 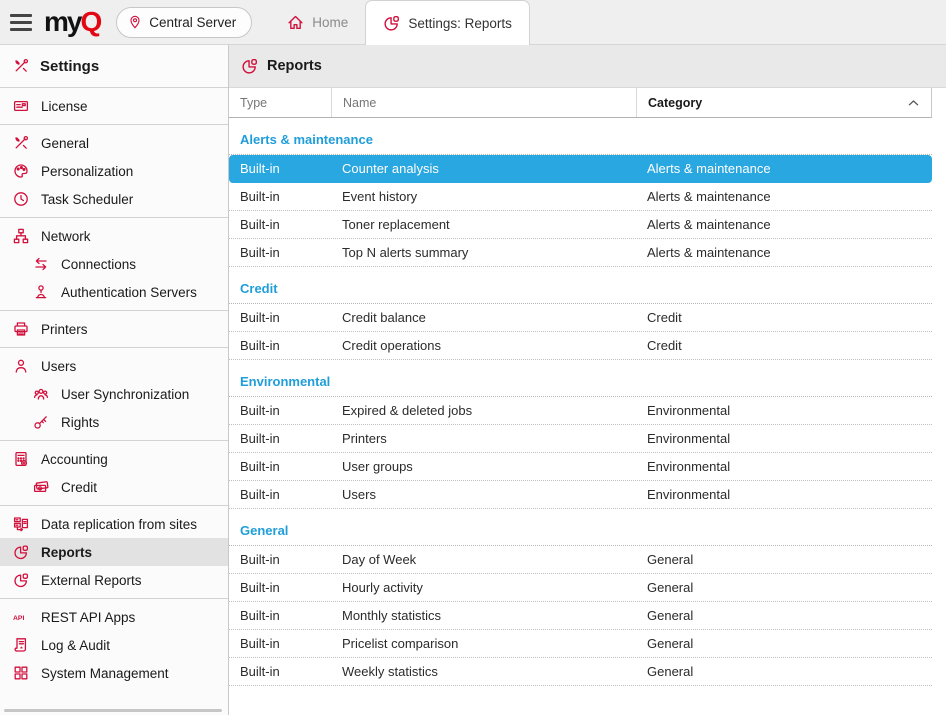 I want to click on tab-home: Home, so click(x=317, y=22).